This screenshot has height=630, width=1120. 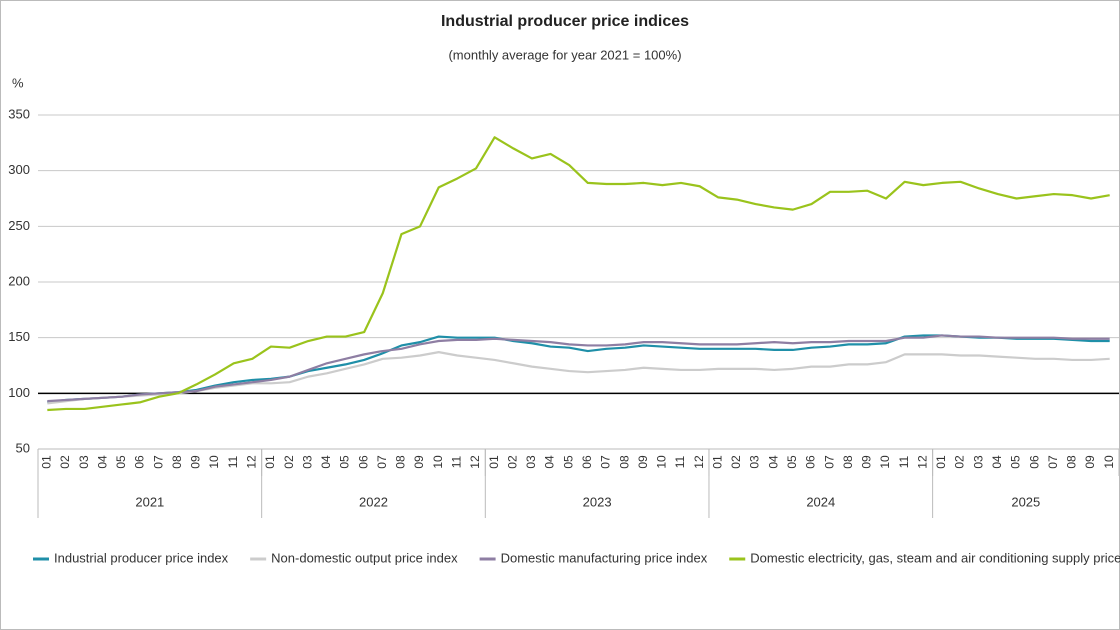 What do you see at coordinates (19, 392) in the screenshot?
I see `y-tick-label: 100` at bounding box center [19, 392].